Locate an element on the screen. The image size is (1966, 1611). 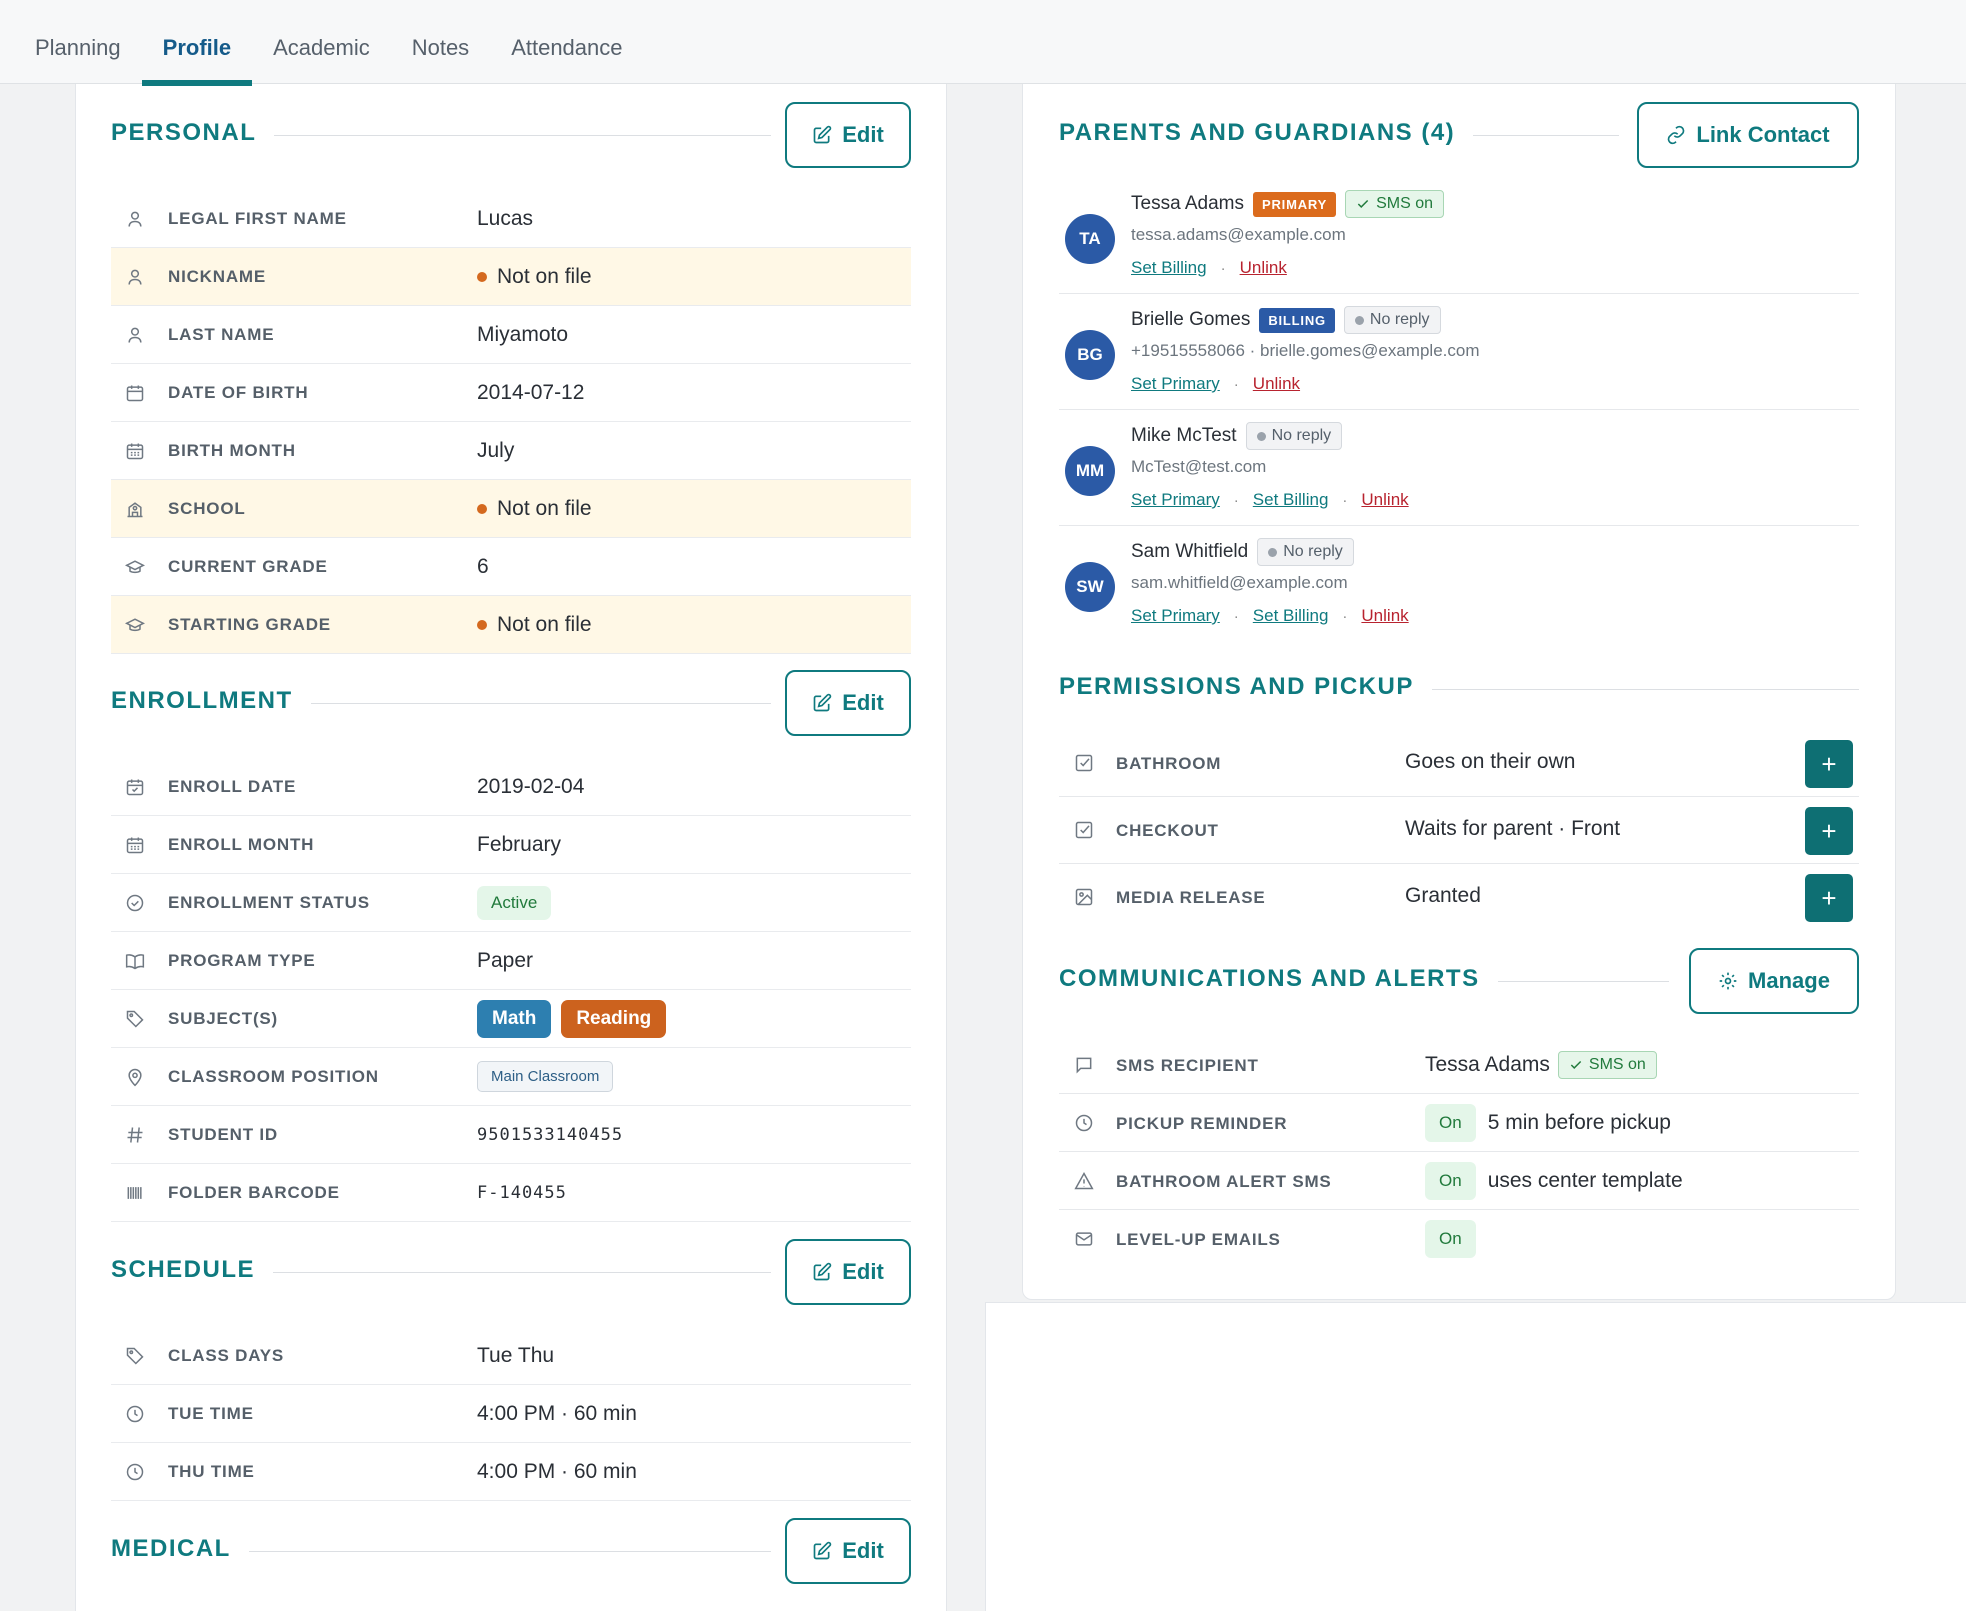
sms-recipient-value: Tessa Adams SMS on is located at coordinates (1541, 1065).